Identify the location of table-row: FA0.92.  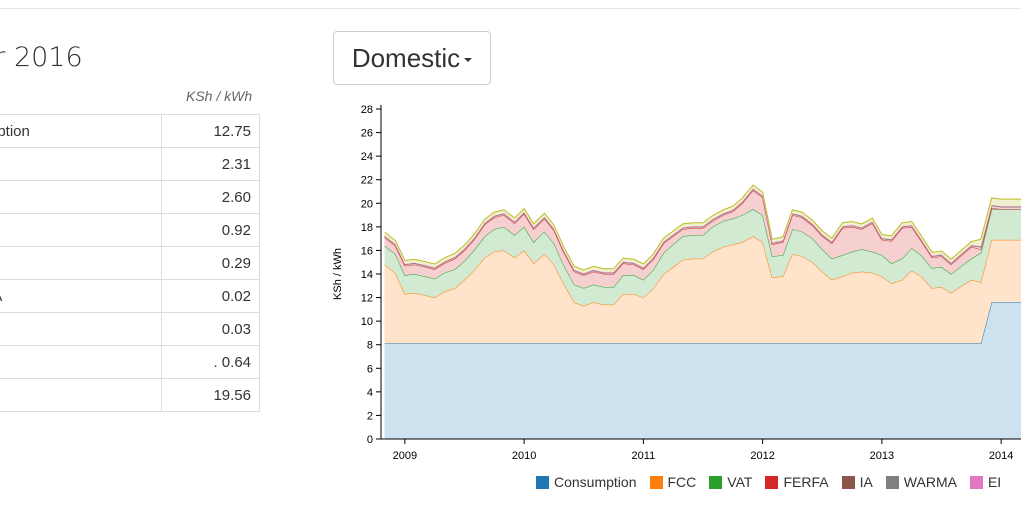
(130, 230).